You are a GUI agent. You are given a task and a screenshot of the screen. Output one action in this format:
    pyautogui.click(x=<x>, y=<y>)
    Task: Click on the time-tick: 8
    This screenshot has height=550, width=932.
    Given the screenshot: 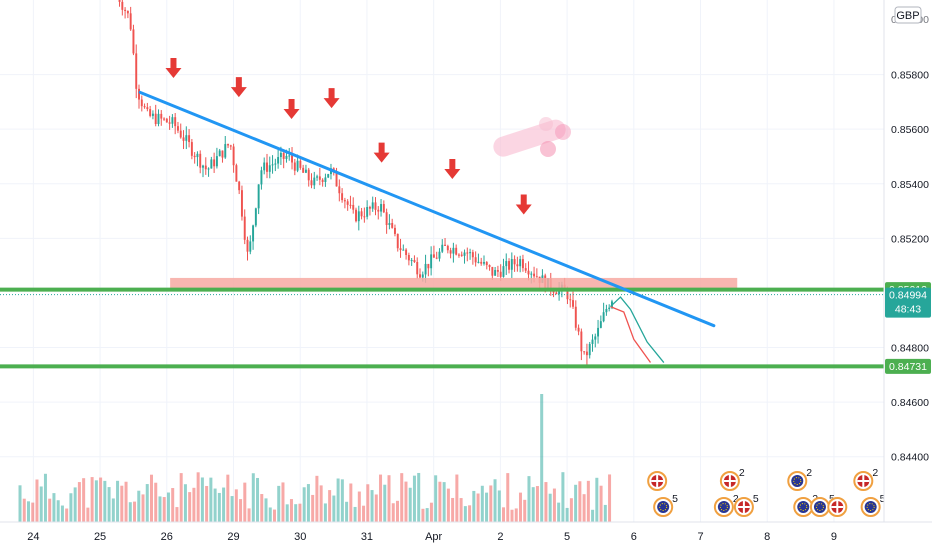 What is the action you would take?
    pyautogui.click(x=767, y=537)
    